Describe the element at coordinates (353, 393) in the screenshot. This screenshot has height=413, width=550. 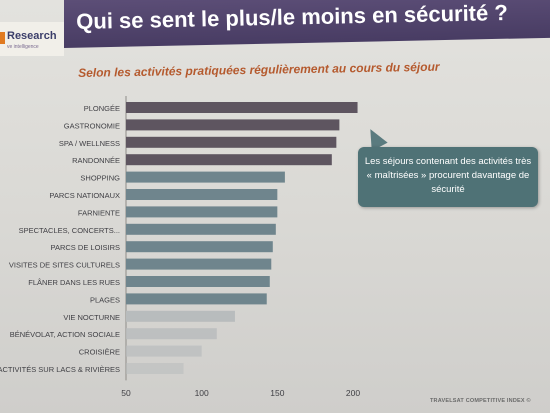
I see `x-tick-label: 200` at that location.